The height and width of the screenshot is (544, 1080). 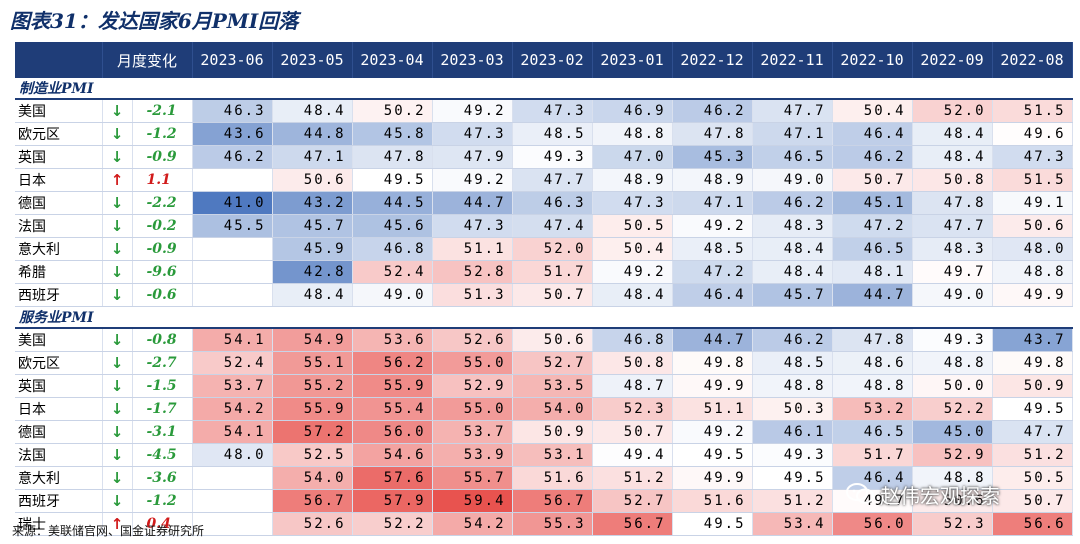 What do you see at coordinates (232, 226) in the screenshot?
I see `pmi-value-cell: 45.5` at bounding box center [232, 226].